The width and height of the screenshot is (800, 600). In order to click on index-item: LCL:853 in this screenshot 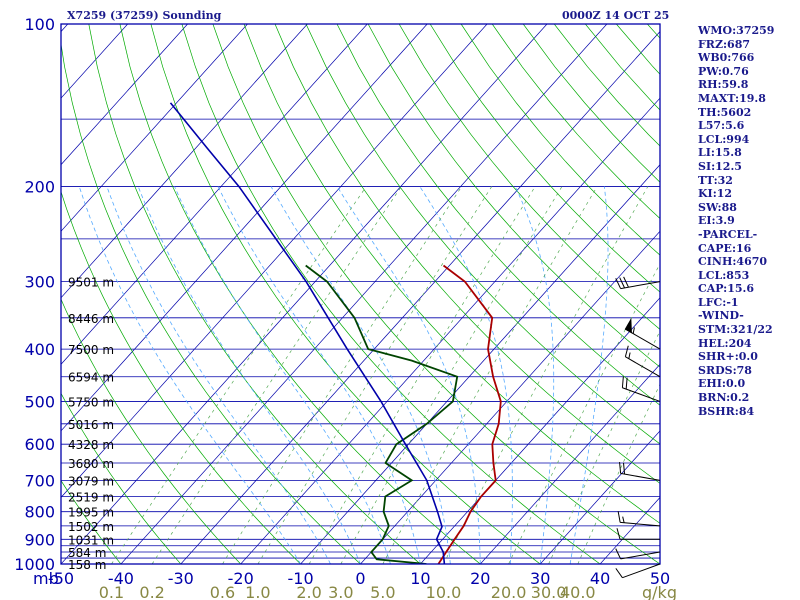, I will do `click(724, 275)`.